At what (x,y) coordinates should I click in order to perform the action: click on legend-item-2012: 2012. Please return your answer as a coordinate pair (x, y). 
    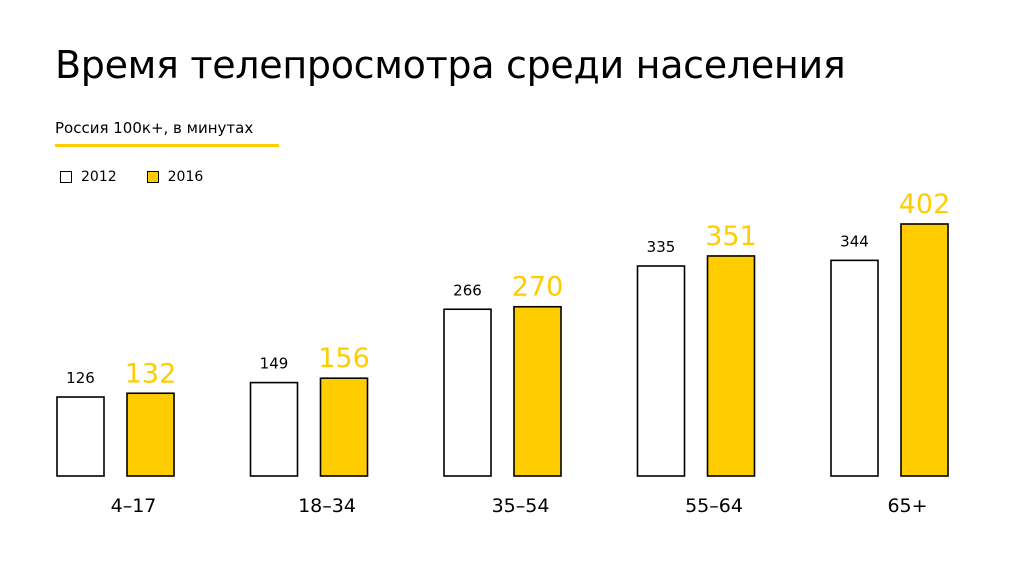
    Looking at the image, I should click on (88, 177).